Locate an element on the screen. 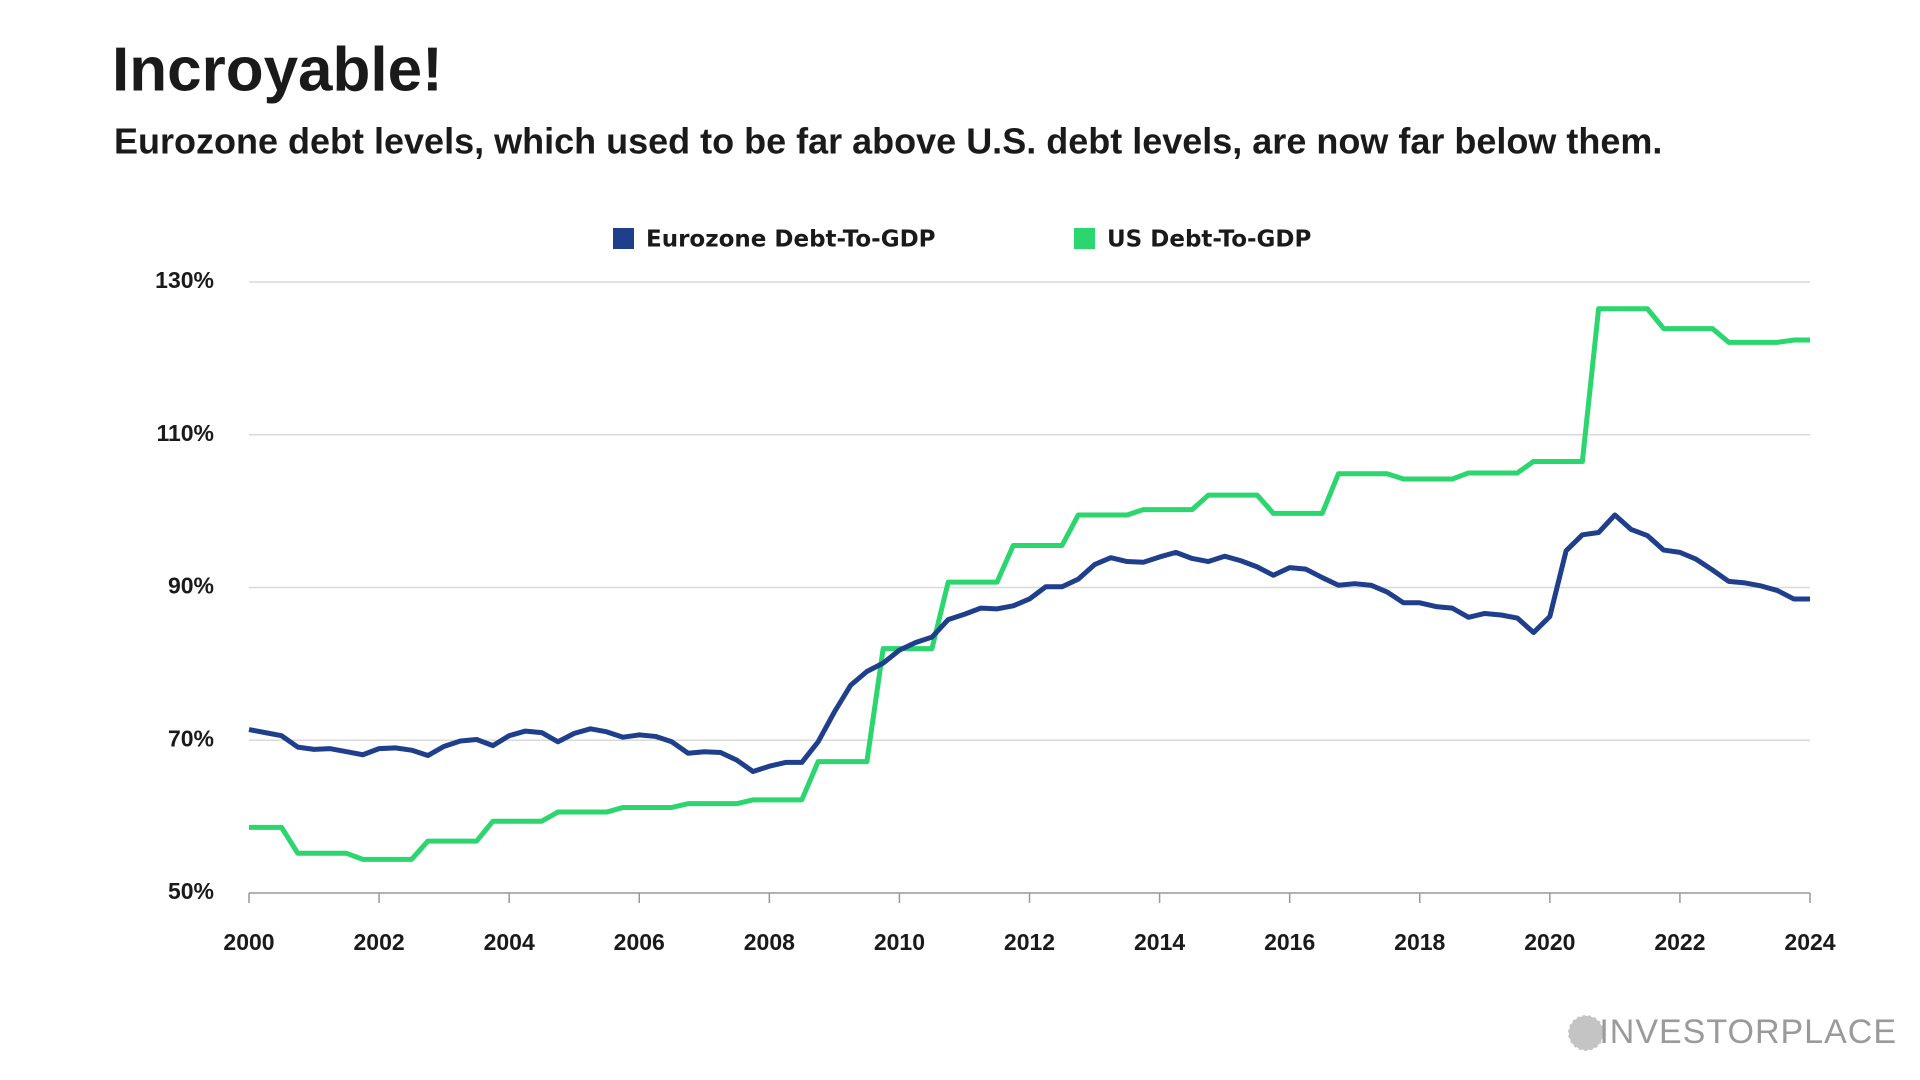  x-tick-label: 2004 is located at coordinates (509, 942).